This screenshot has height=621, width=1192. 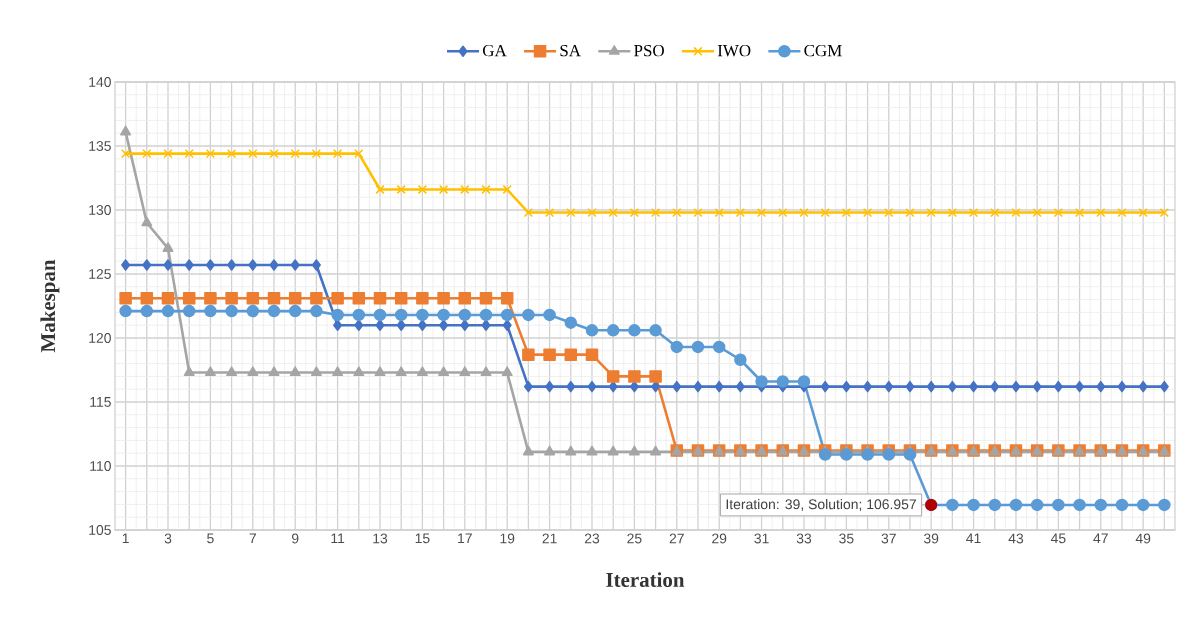 I want to click on y-tick-label: 135, so click(x=100, y=146).